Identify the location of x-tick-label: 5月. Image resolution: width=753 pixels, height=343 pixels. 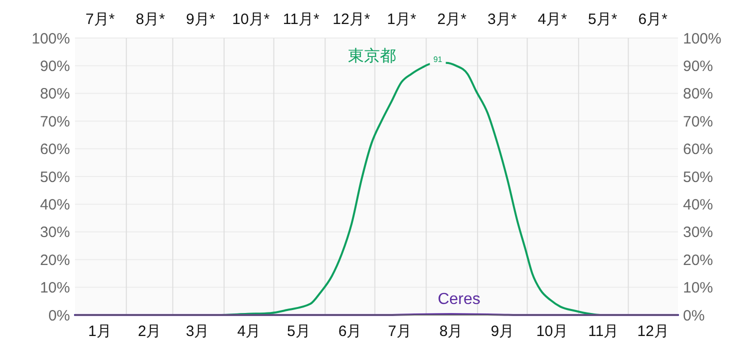
(298, 331).